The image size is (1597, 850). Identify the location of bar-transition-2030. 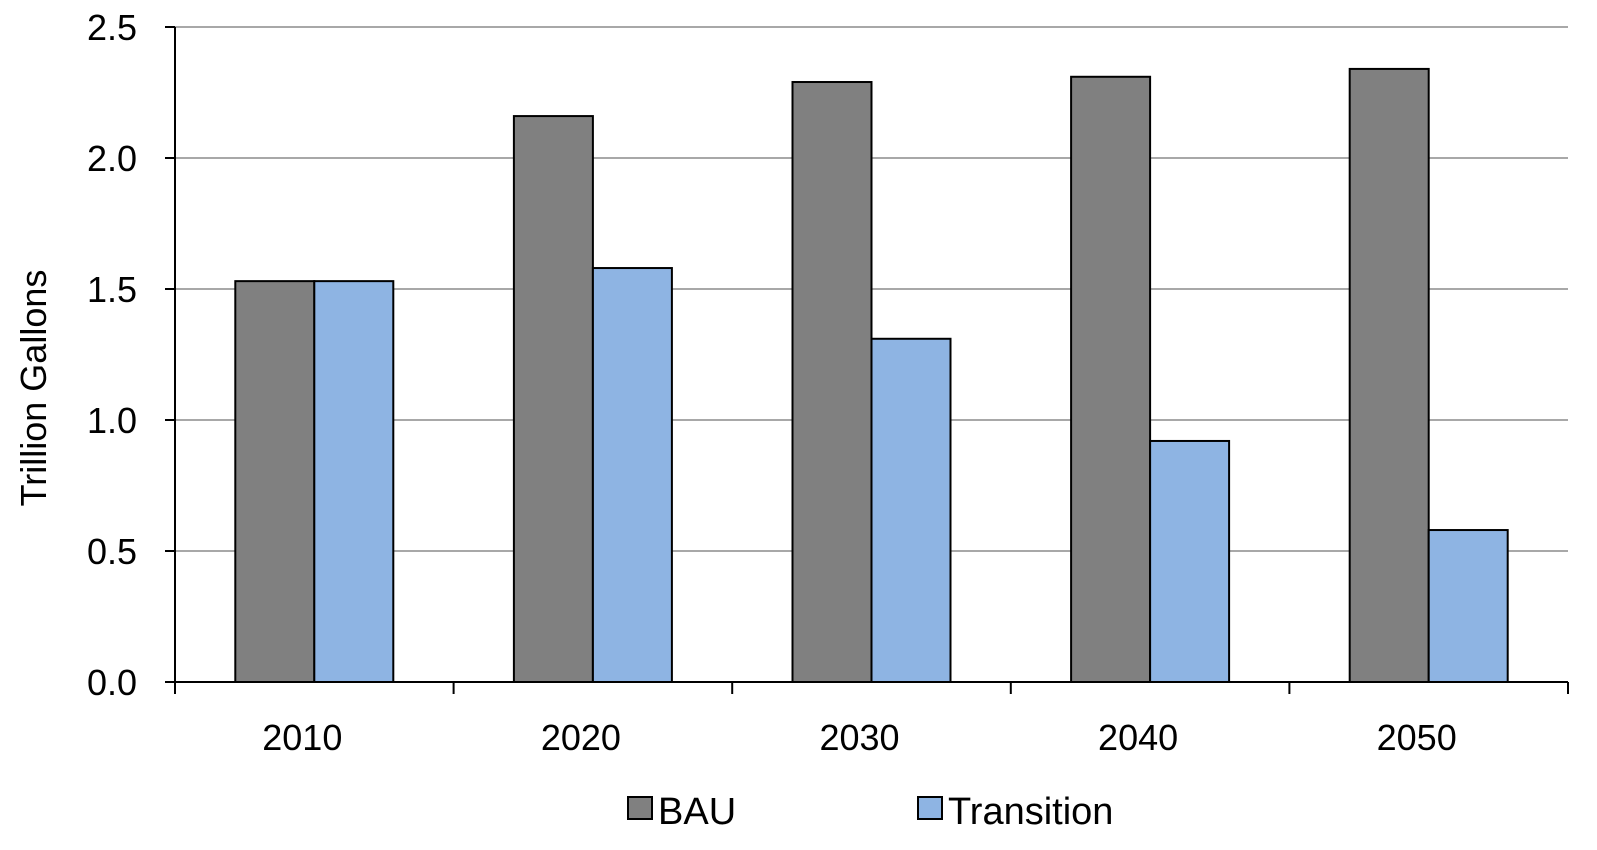
(911, 510).